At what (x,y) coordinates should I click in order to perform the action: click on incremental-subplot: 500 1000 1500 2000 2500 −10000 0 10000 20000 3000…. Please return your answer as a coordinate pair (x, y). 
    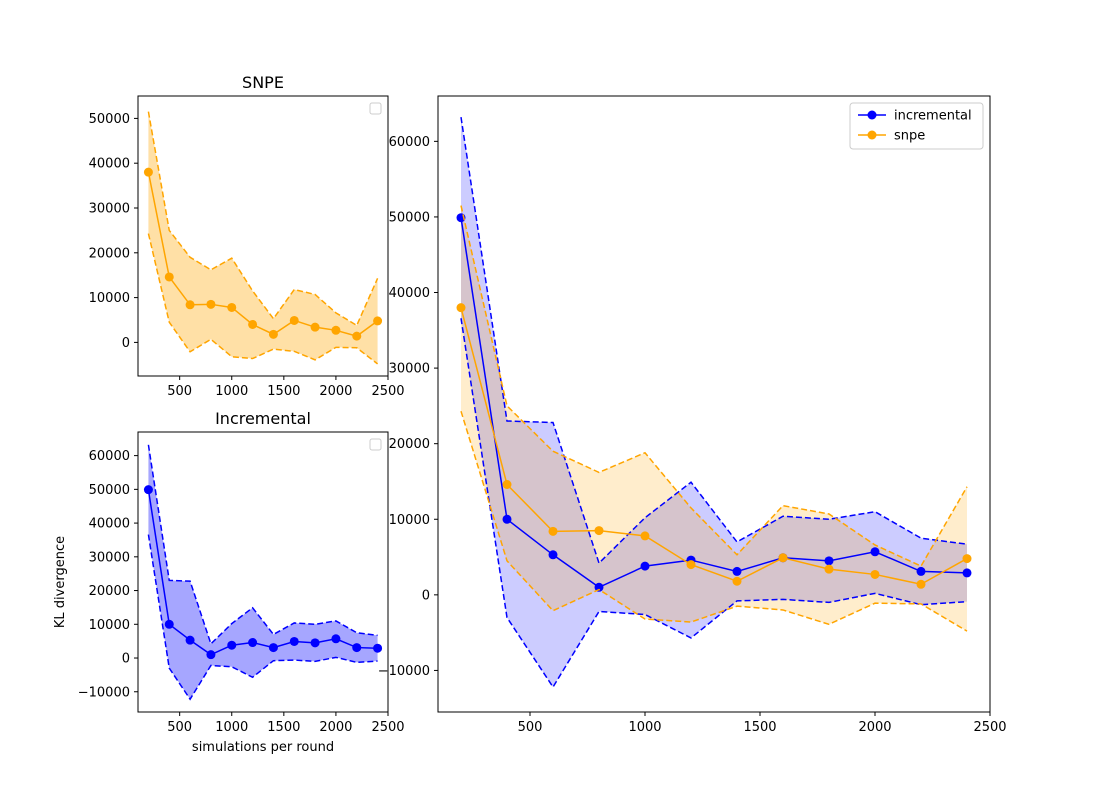
    Looking at the image, I should click on (229, 582).